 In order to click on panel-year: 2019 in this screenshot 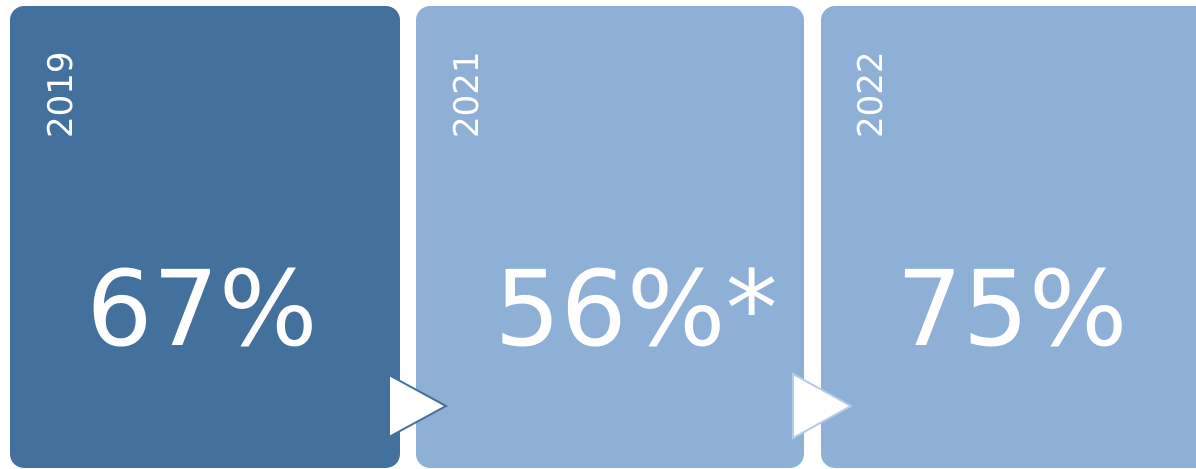, I will do `click(61, 94)`.